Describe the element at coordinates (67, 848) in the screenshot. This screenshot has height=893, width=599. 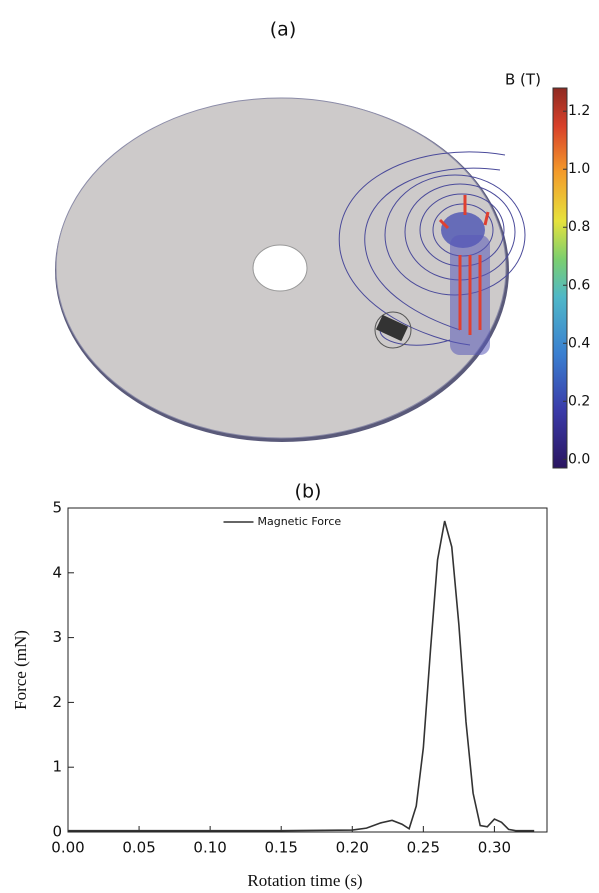
I see `x-tick-label: 0.00` at that location.